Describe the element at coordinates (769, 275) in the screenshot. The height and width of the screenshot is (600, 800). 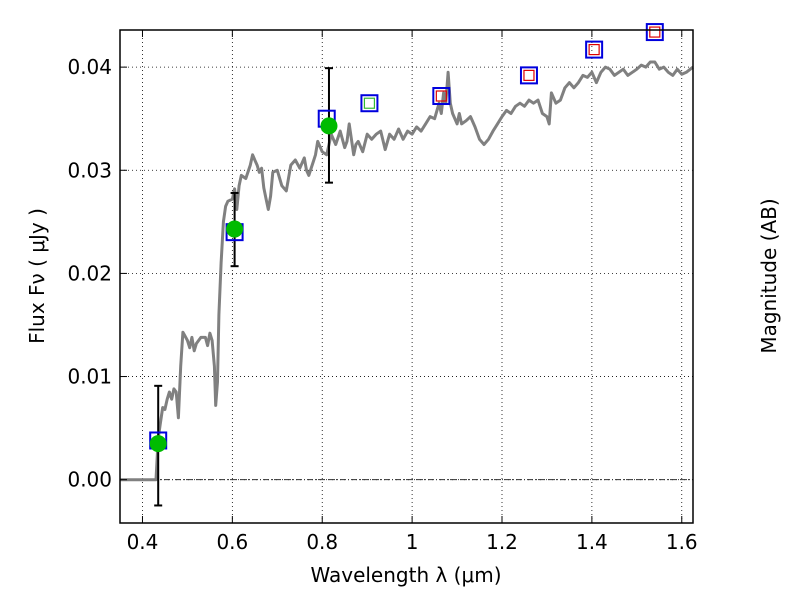
I see `right-axis-title: Magnitude (AB)` at that location.